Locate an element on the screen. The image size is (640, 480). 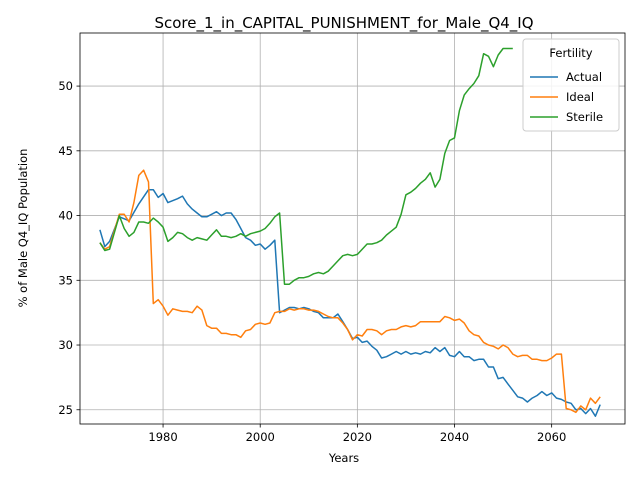
x-tick-label: 2000 is located at coordinates (260, 437).